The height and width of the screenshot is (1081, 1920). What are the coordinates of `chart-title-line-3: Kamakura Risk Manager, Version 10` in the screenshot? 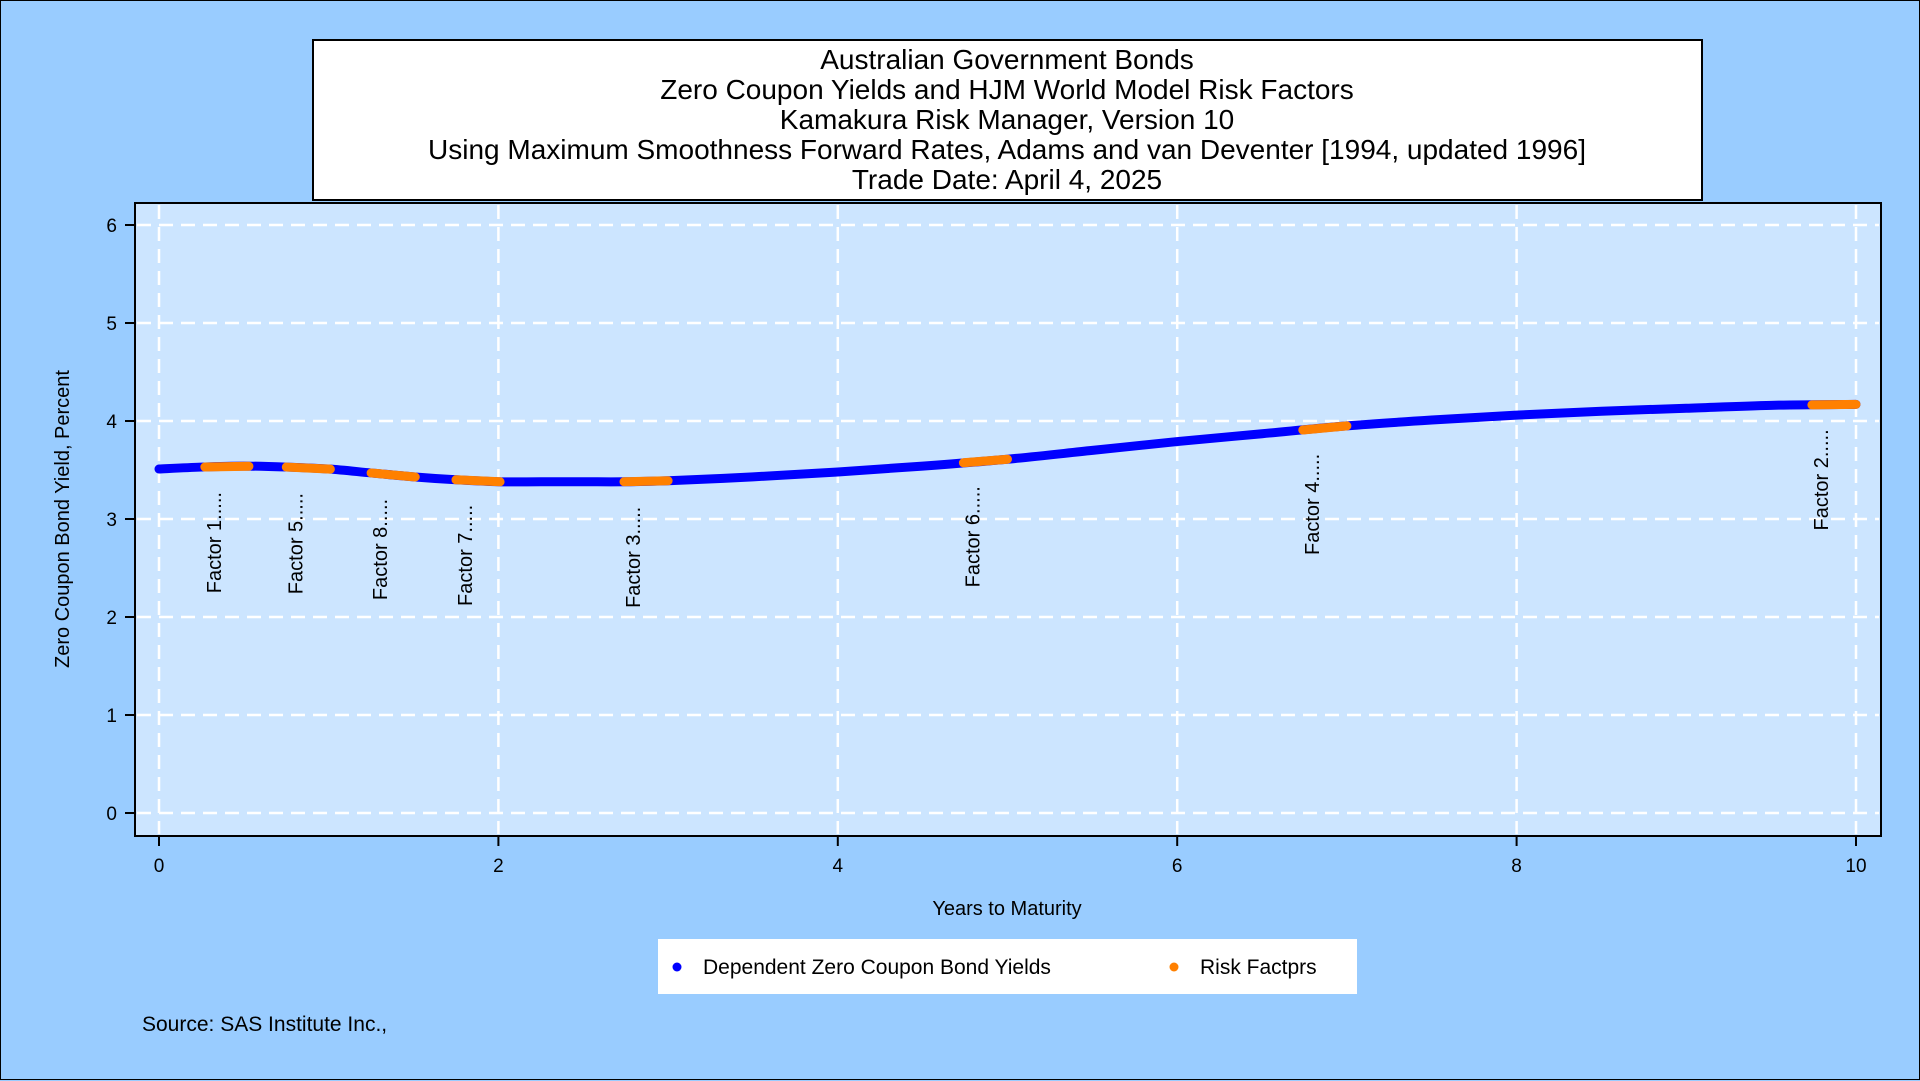 It's located at (1007, 119).